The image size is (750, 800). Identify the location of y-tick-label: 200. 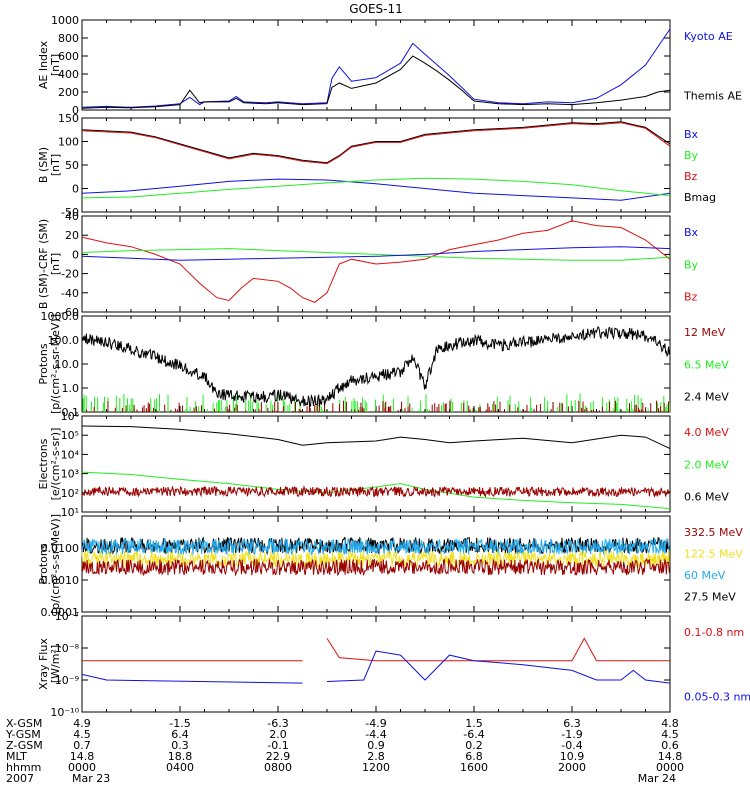
(68, 92).